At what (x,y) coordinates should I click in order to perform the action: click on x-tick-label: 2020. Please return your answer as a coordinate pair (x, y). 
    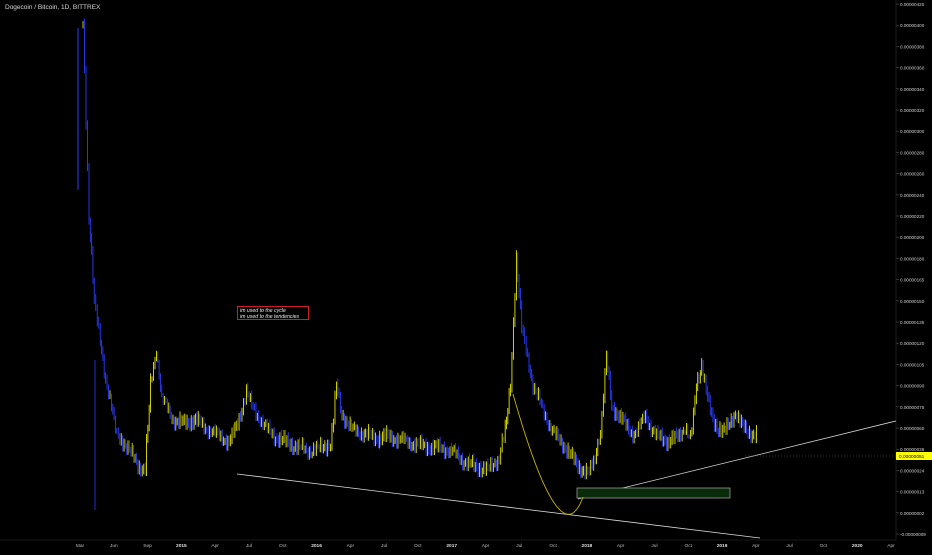
    Looking at the image, I should click on (857, 546).